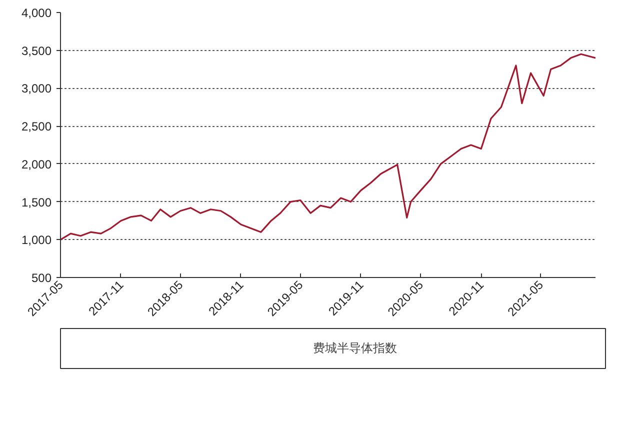 The image size is (625, 439). What do you see at coordinates (355, 348) in the screenshot?
I see `text: 费城半导体指数` at bounding box center [355, 348].